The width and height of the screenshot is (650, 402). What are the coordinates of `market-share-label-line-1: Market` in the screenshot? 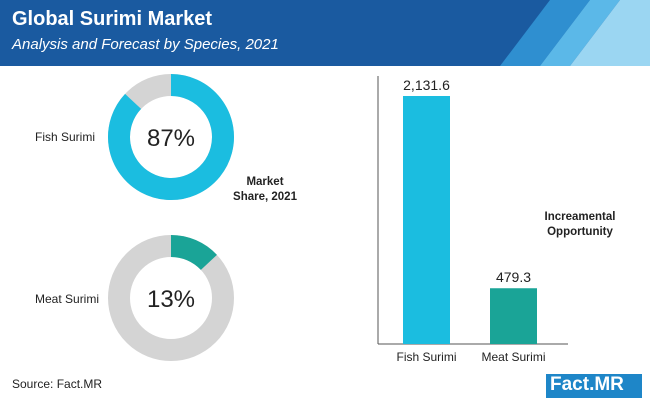 It's located at (265, 182).